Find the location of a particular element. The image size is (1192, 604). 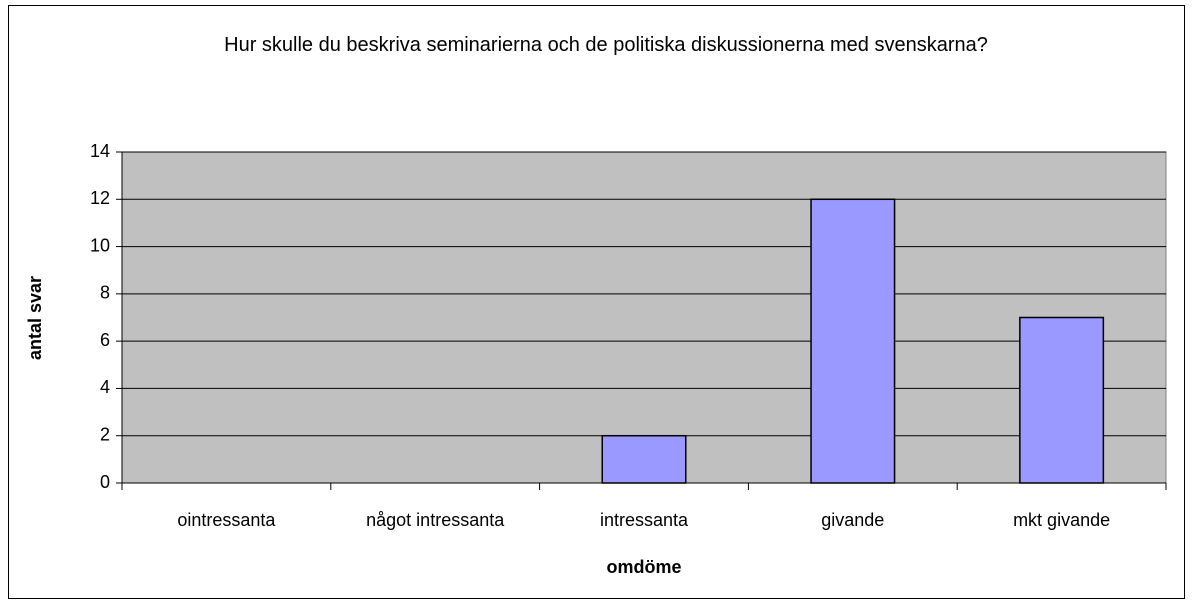

x-axis-title: omdöme is located at coordinates (643, 567).